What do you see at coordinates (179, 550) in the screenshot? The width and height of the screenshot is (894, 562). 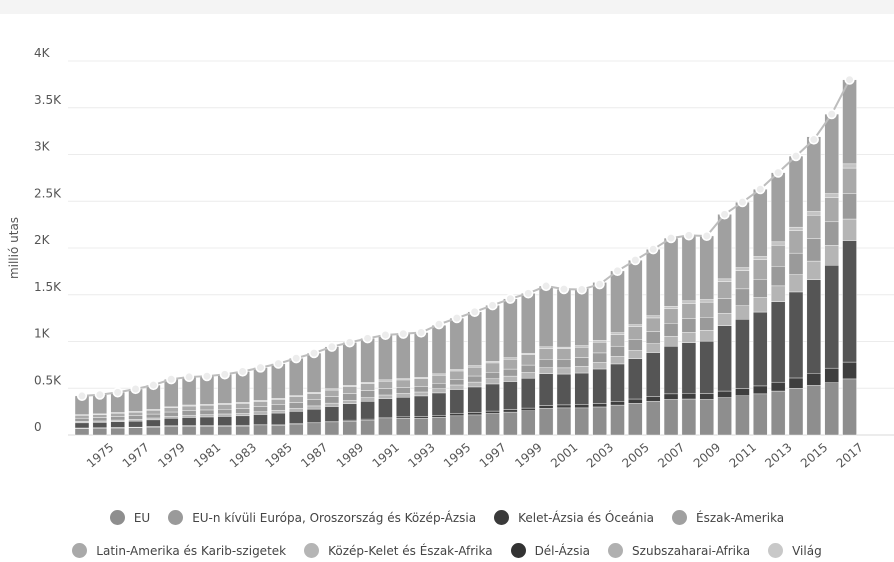 I see `legend-item: Latin-Amerika és Karib-szigetek` at bounding box center [179, 550].